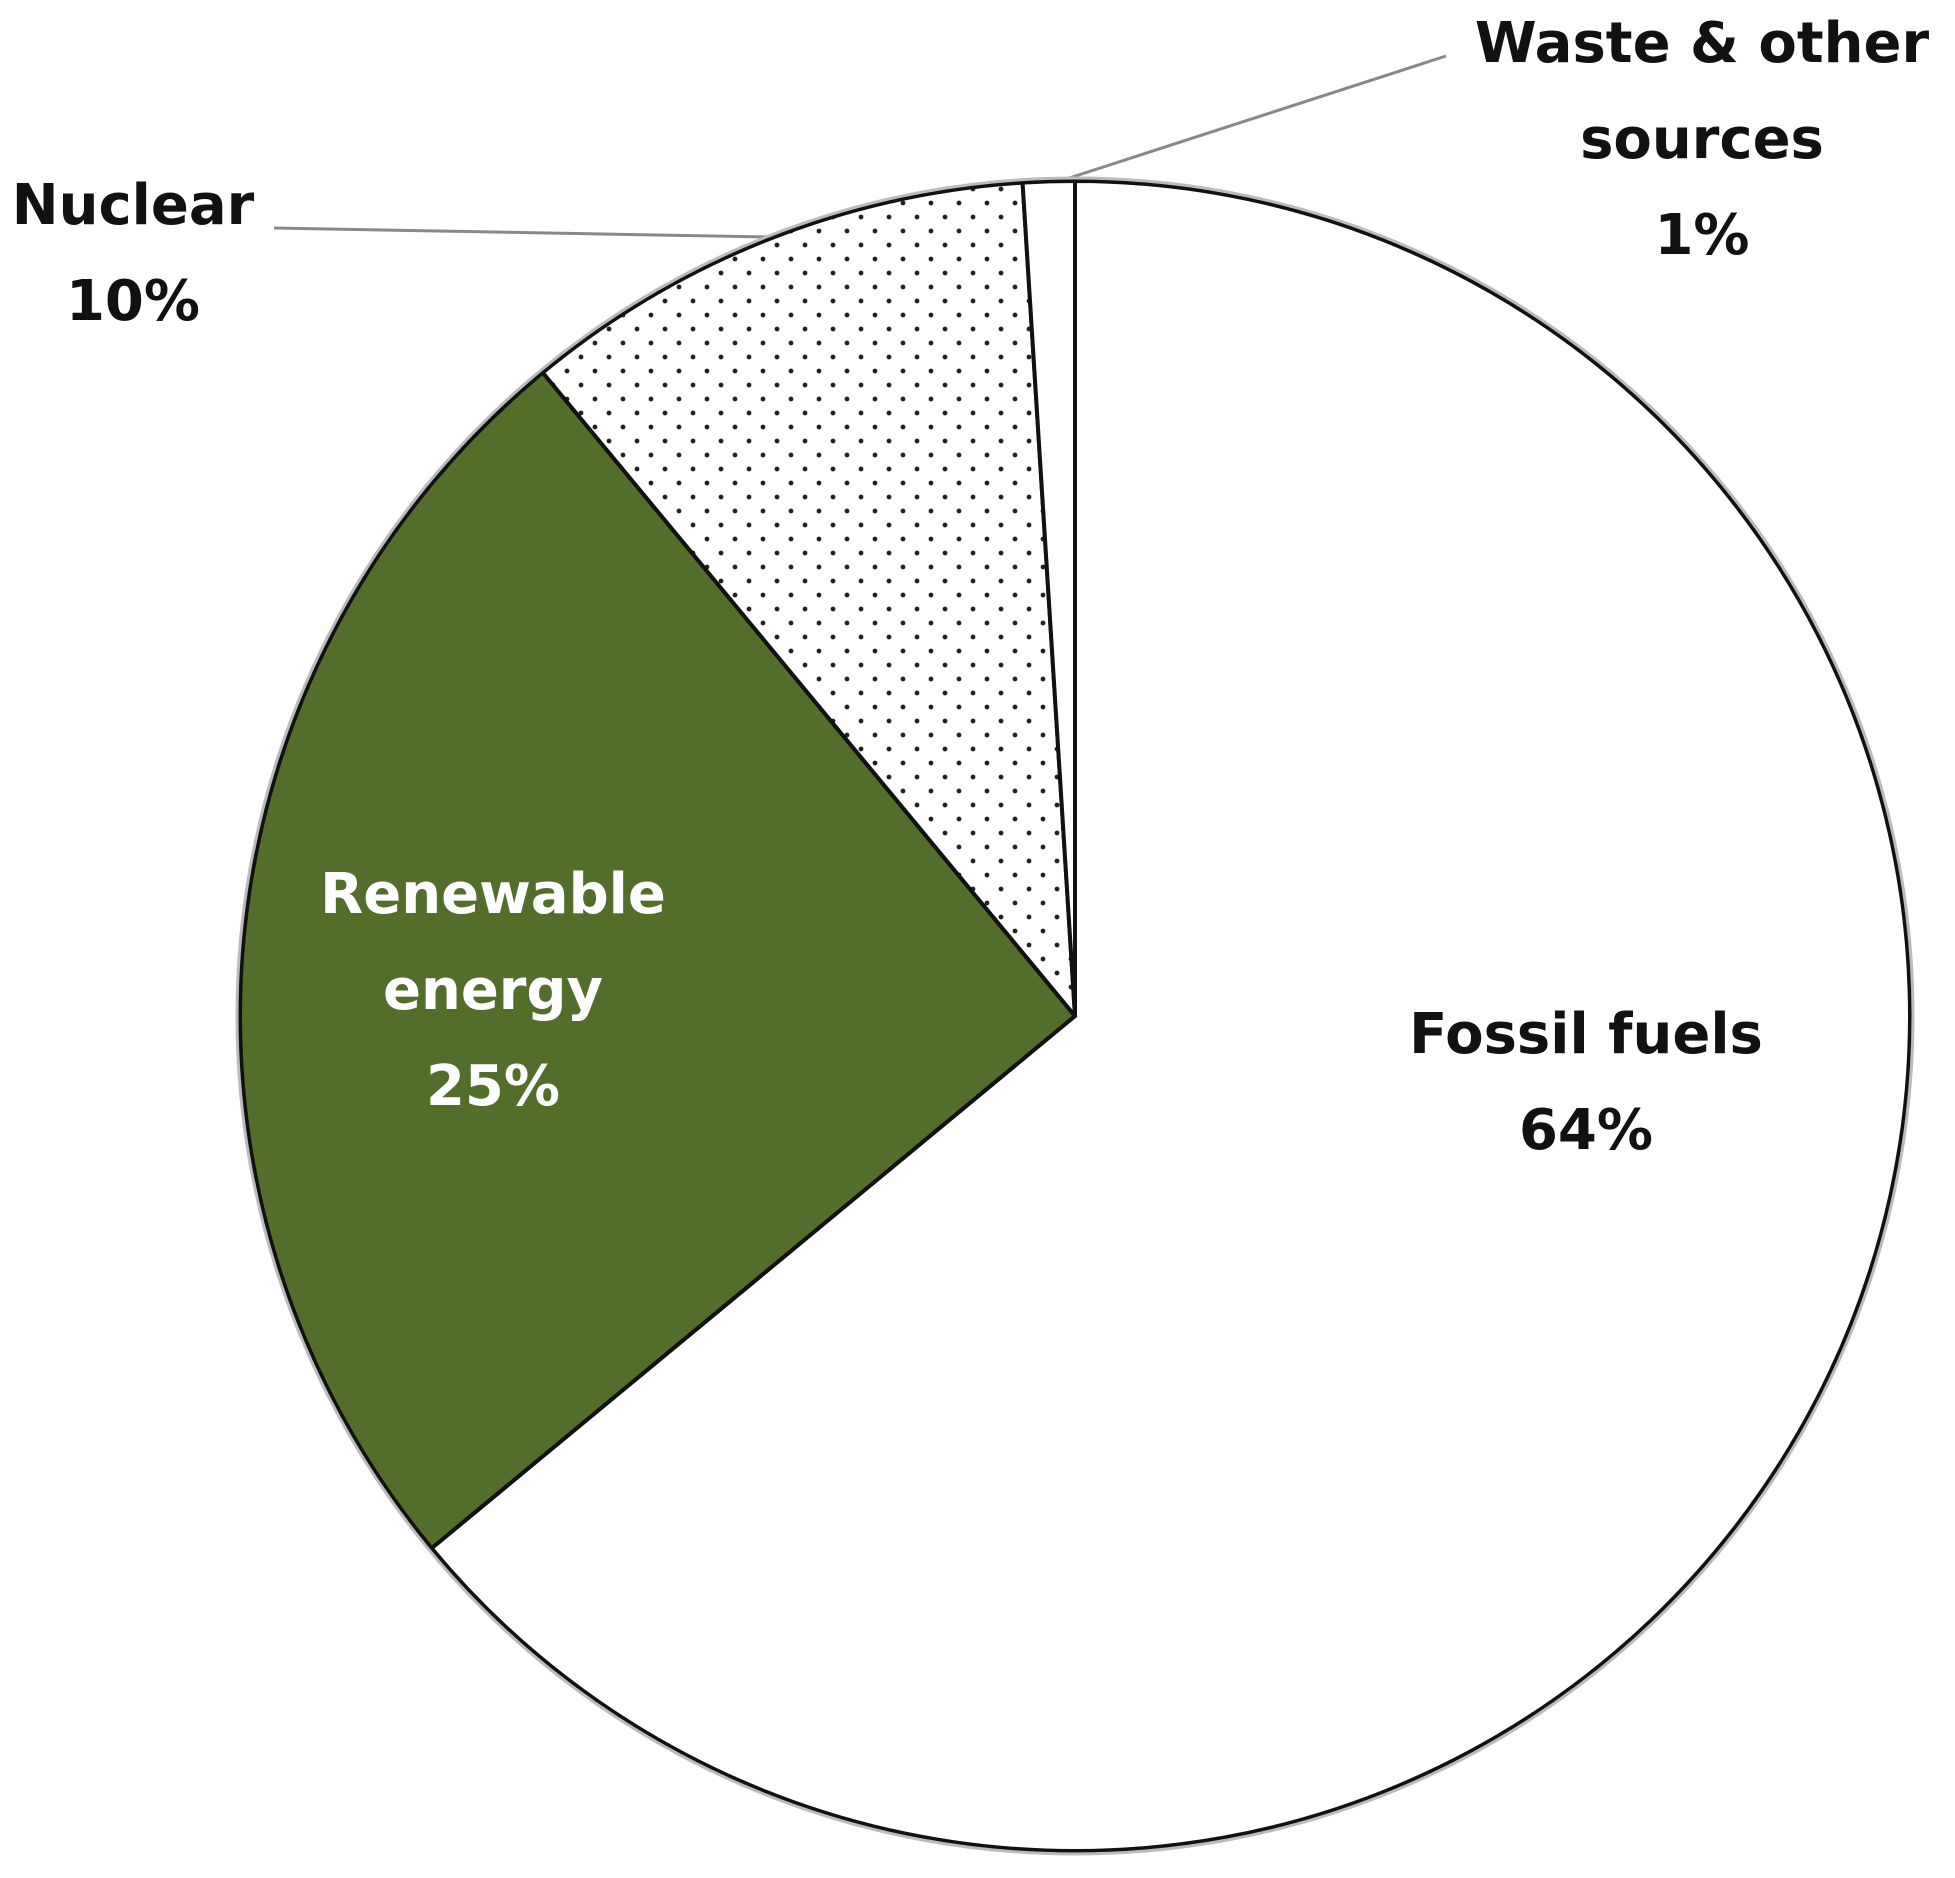  Describe the element at coordinates (133, 301) in the screenshot. I see `value-label: 10%` at that location.